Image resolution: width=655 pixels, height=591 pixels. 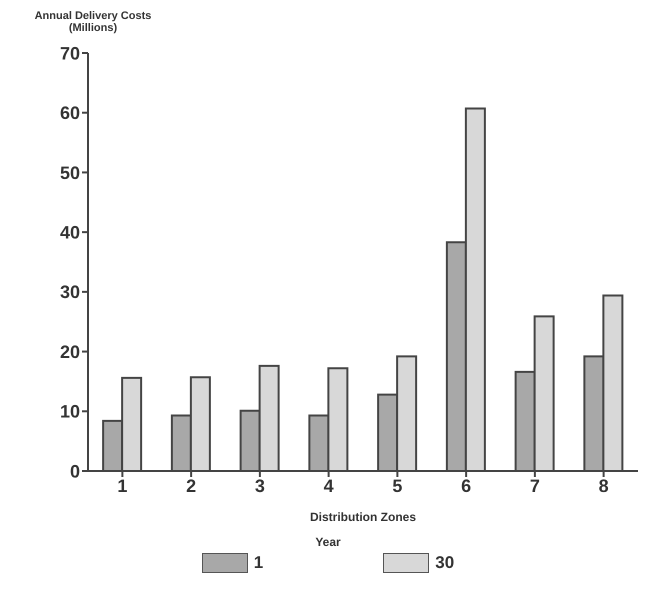 What do you see at coordinates (444, 563) in the screenshot?
I see `legend-label: 30` at bounding box center [444, 563].